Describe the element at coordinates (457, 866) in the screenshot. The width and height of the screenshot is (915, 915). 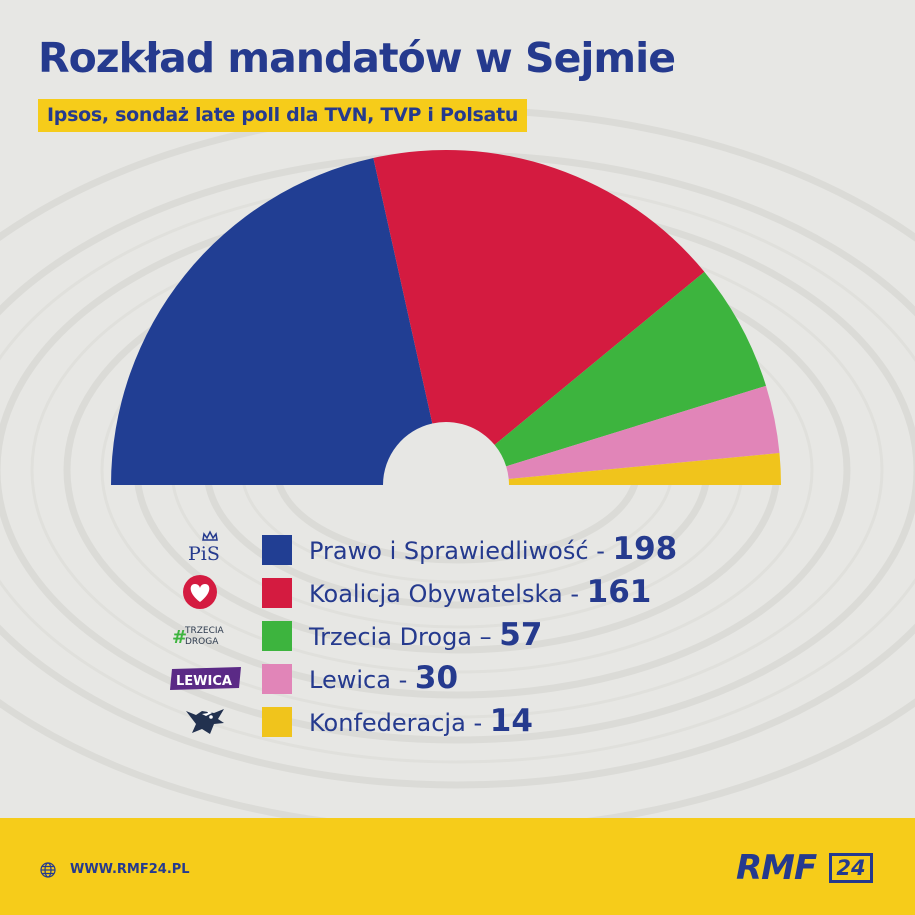
I see `footer: WWW.RMF24.PL RMF 24` at that location.